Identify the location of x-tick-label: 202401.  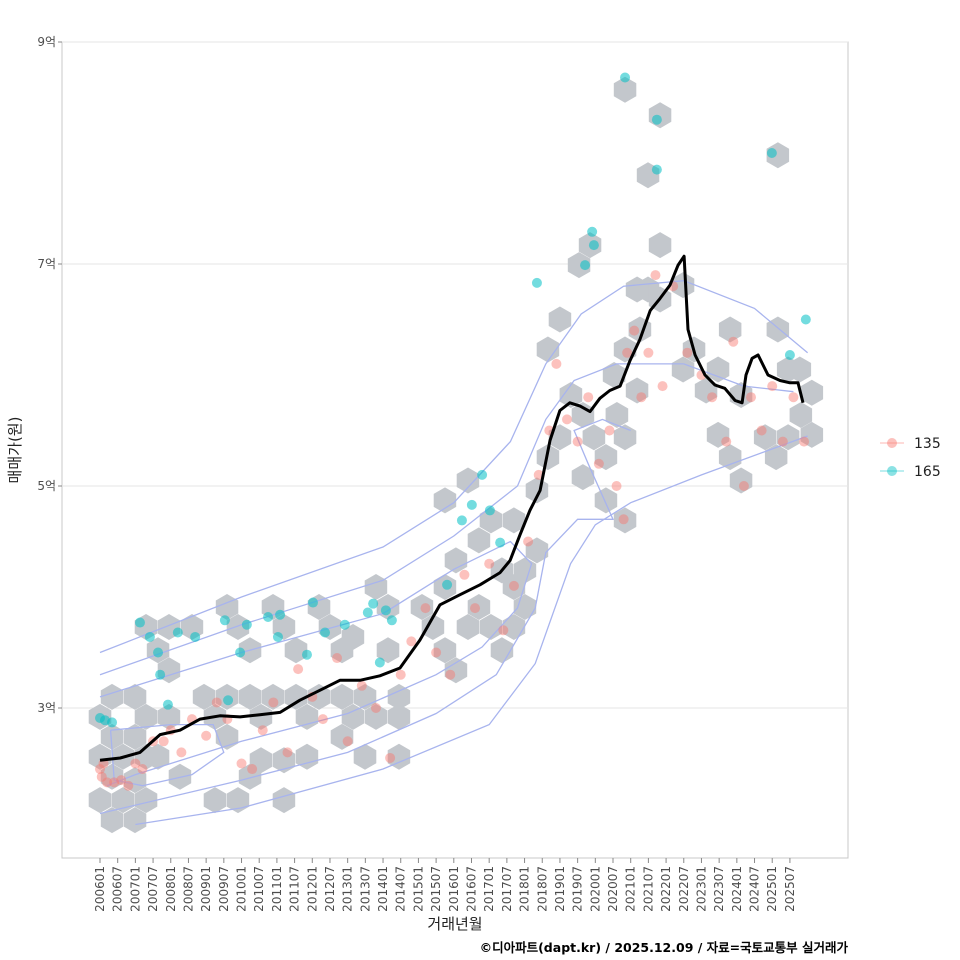
(737, 889).